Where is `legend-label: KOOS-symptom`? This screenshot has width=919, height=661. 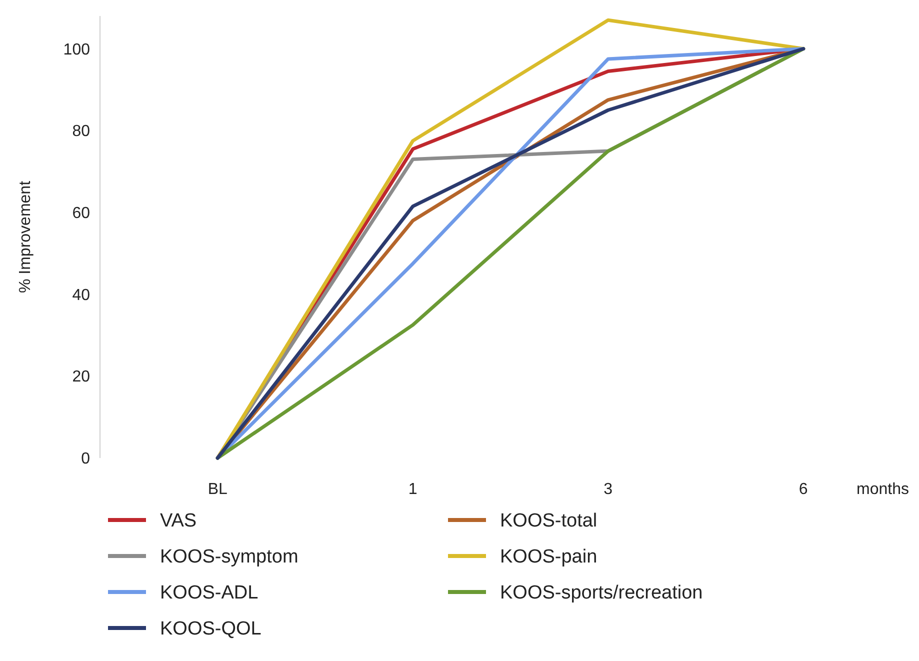
legend-label: KOOS-symptom is located at coordinates (229, 557).